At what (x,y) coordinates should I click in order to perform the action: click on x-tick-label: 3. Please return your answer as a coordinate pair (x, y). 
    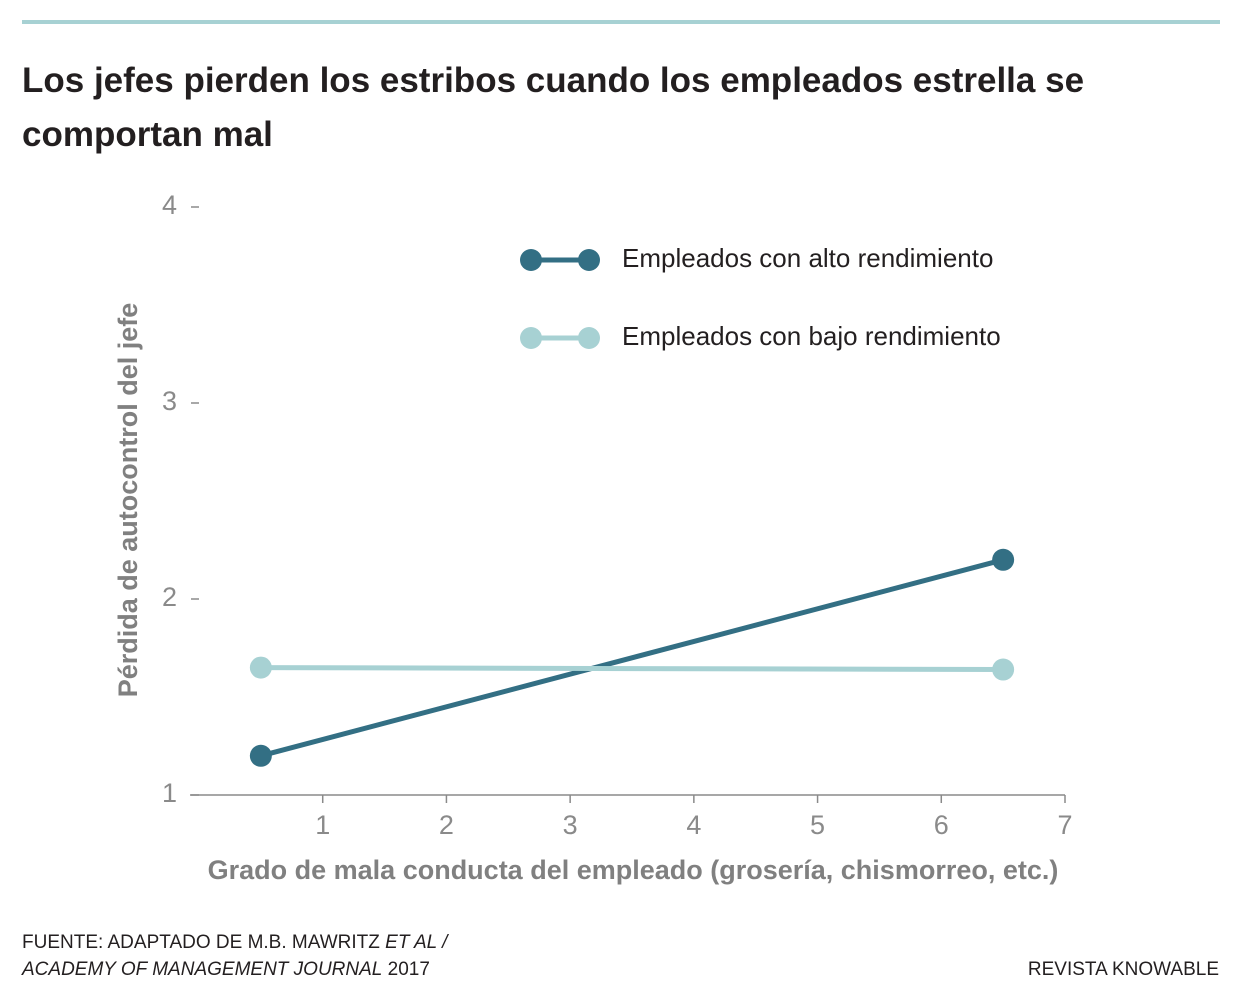
    Looking at the image, I should click on (570, 825).